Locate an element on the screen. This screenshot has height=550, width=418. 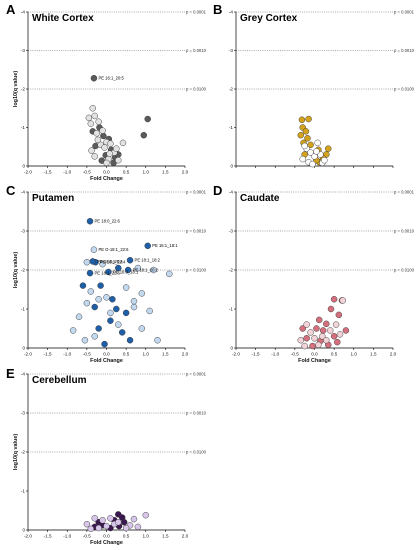
panel-letter: E is located at coordinates (10, 373).